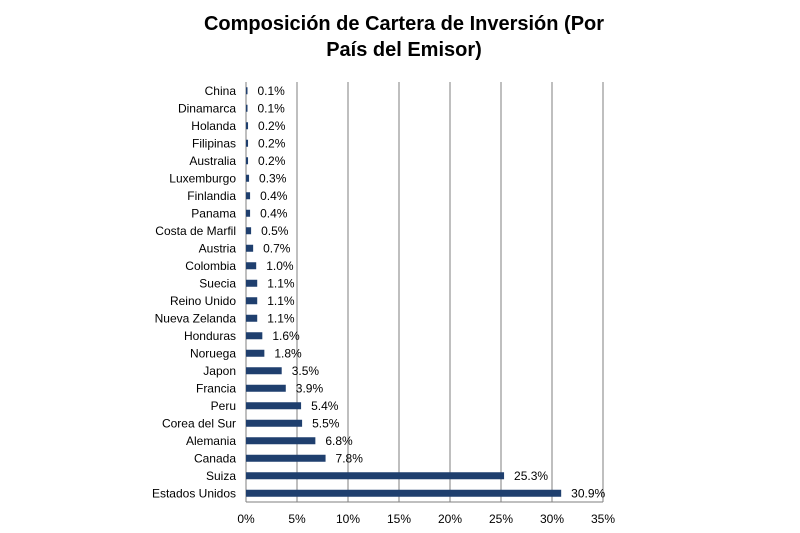  I want to click on category-label: Corea del Sur, so click(199, 423).